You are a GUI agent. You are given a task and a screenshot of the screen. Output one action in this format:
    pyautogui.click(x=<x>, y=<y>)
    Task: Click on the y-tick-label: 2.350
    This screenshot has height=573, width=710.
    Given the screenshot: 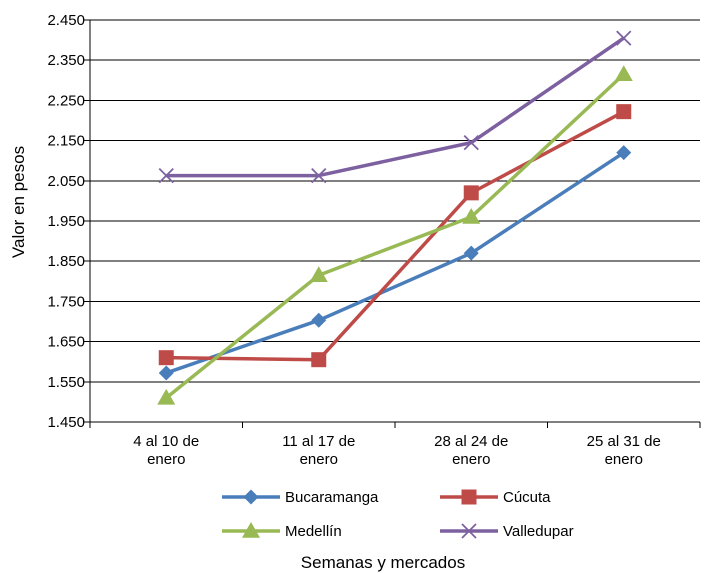 What is the action you would take?
    pyautogui.click(x=66, y=60)
    